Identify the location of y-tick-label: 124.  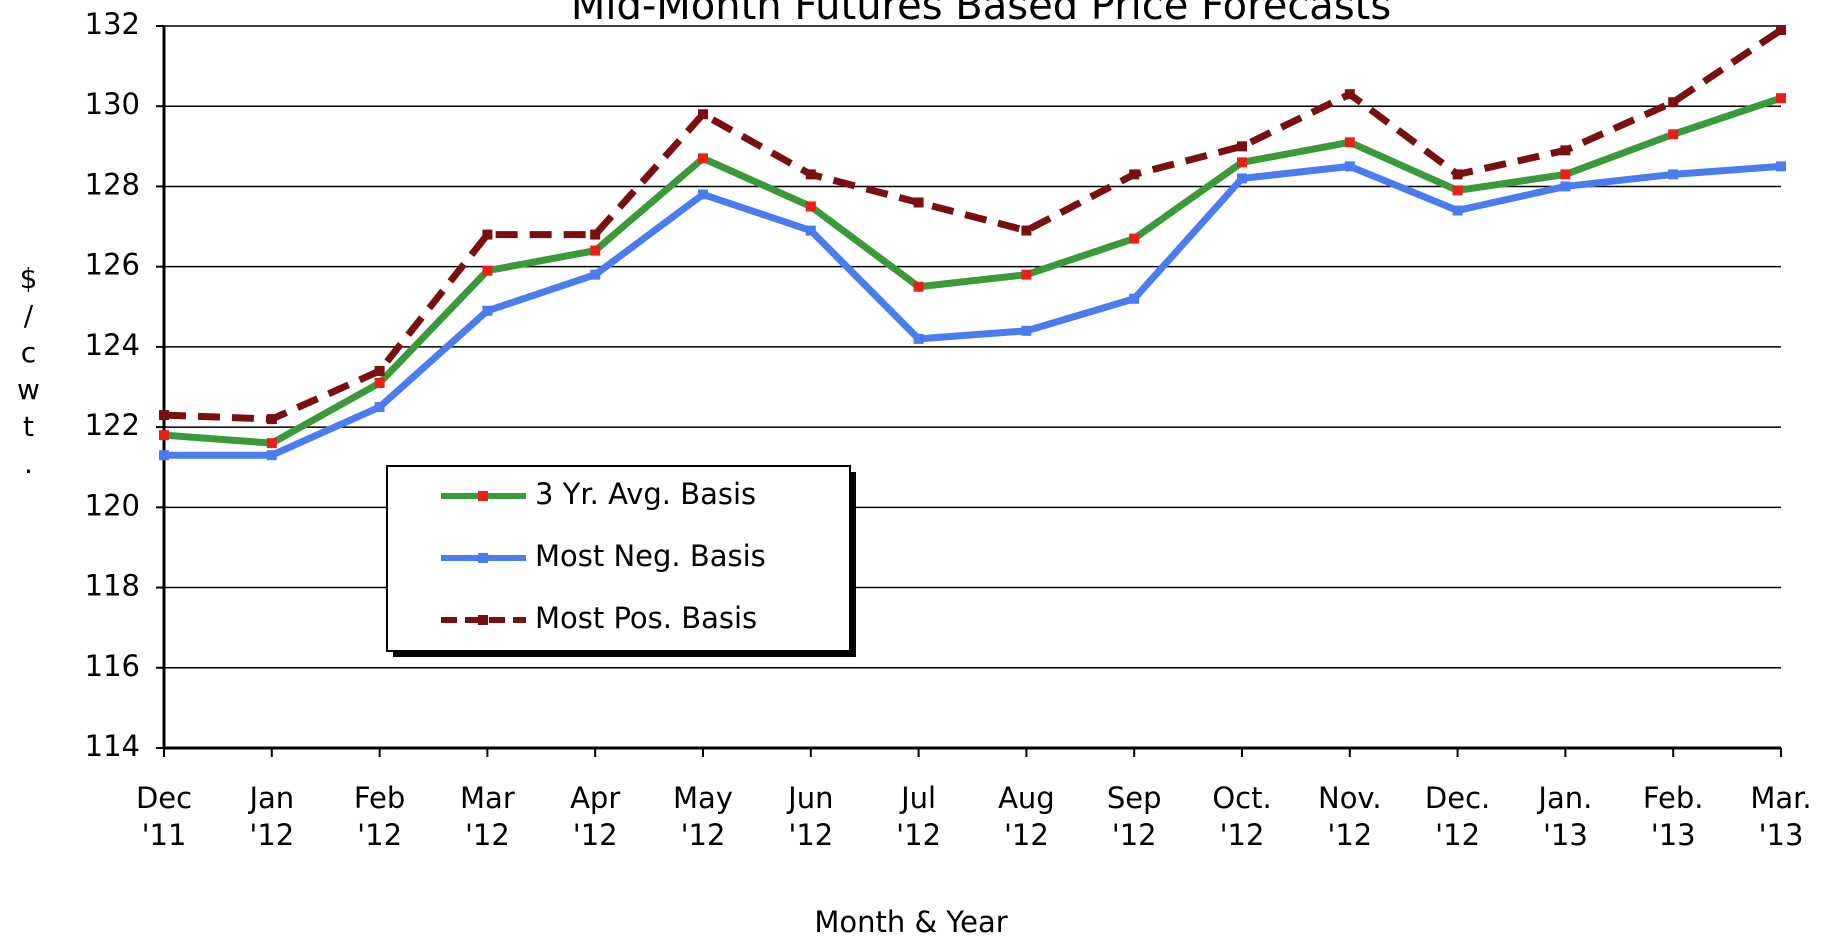
(112, 345).